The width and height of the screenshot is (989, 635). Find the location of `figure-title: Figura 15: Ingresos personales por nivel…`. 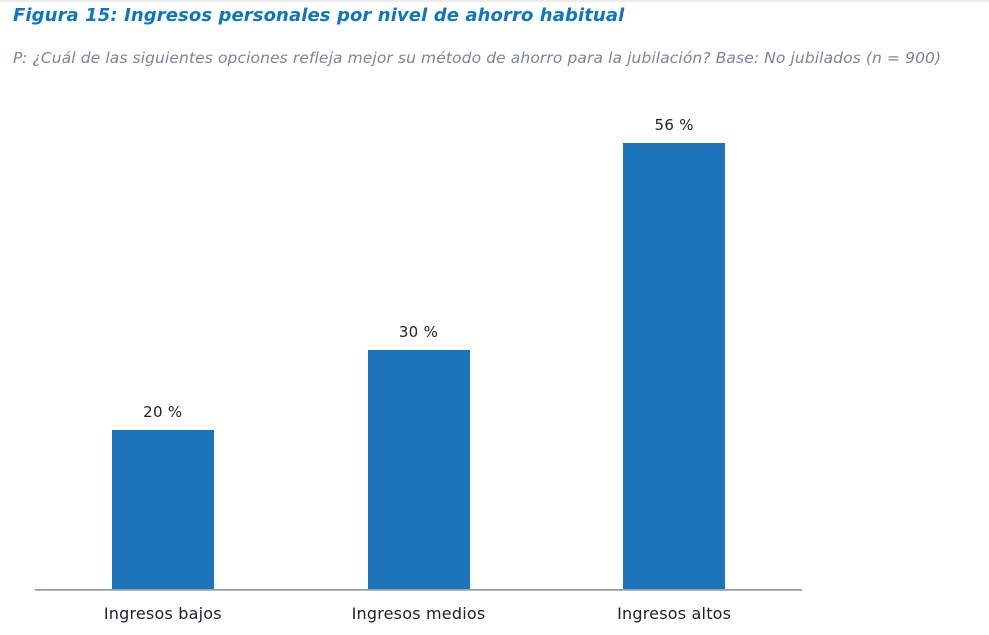

figure-title: Figura 15: Ingresos personales por nivel… is located at coordinates (319, 15).